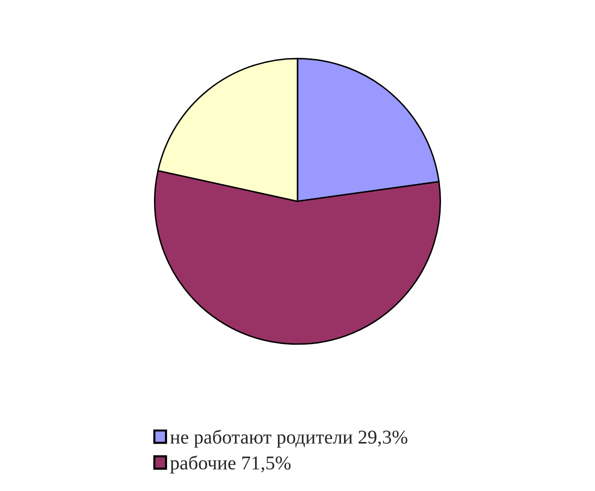 The image size is (595, 491). Describe the element at coordinates (289, 439) in the screenshot. I see `legend-label: не работают родители 29,3%` at that location.